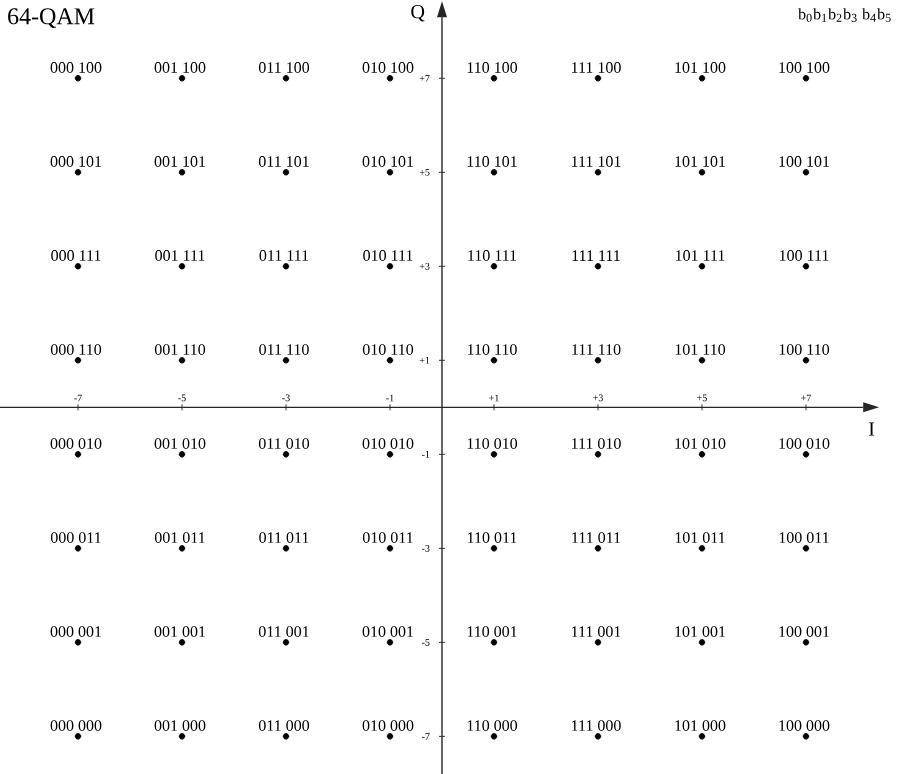 The height and width of the screenshot is (774, 900). What do you see at coordinates (388, 349) in the screenshot?
I see `annotation: 010 110` at bounding box center [388, 349].